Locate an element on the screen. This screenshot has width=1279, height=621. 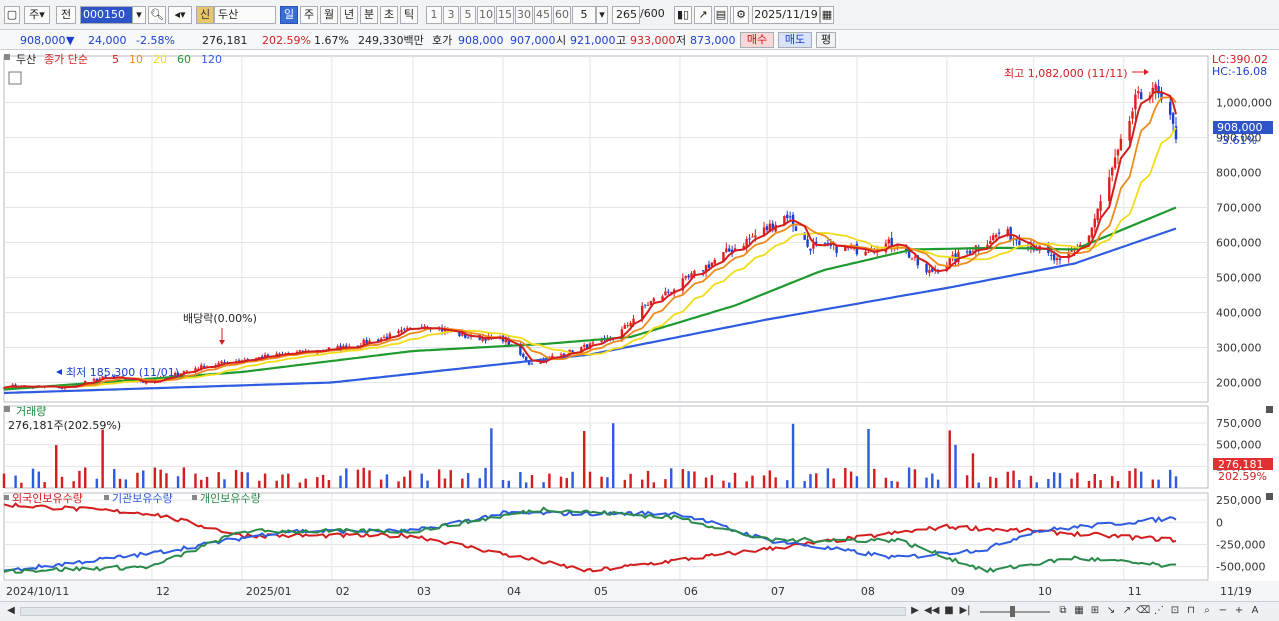
draw-tool-icon: ↗ is located at coordinates (703, 15).